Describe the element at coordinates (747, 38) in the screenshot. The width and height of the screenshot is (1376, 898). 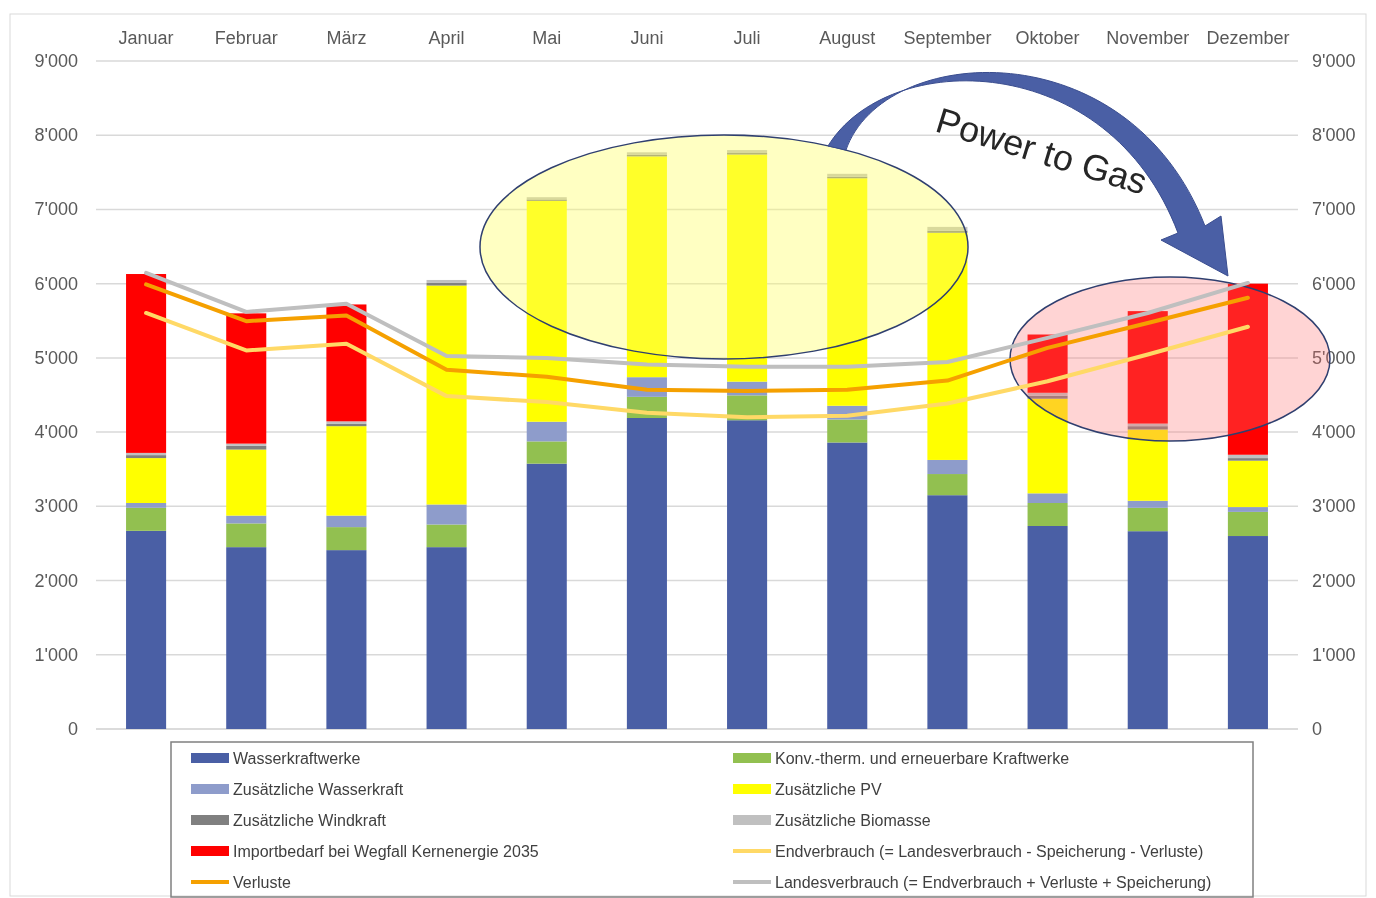
I see `x-tick-label: Juli` at that location.